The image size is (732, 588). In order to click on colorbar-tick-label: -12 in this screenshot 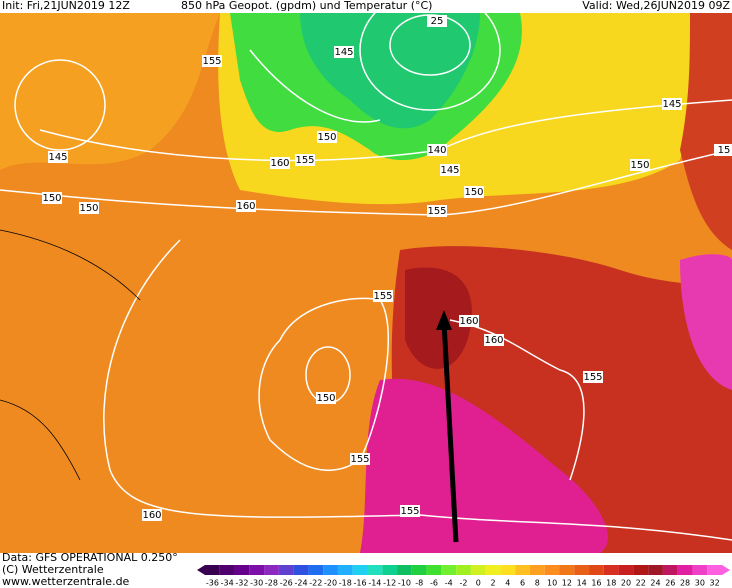, I will do `click(389, 583)`.